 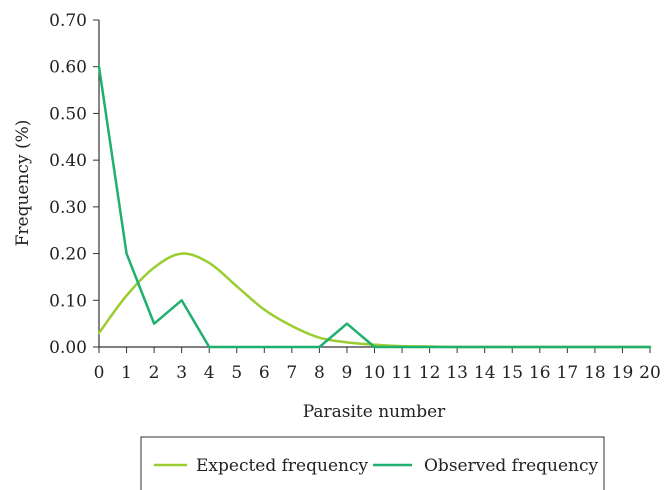 What do you see at coordinates (568, 373) in the screenshot?
I see `x-tick-label: 17` at bounding box center [568, 373].